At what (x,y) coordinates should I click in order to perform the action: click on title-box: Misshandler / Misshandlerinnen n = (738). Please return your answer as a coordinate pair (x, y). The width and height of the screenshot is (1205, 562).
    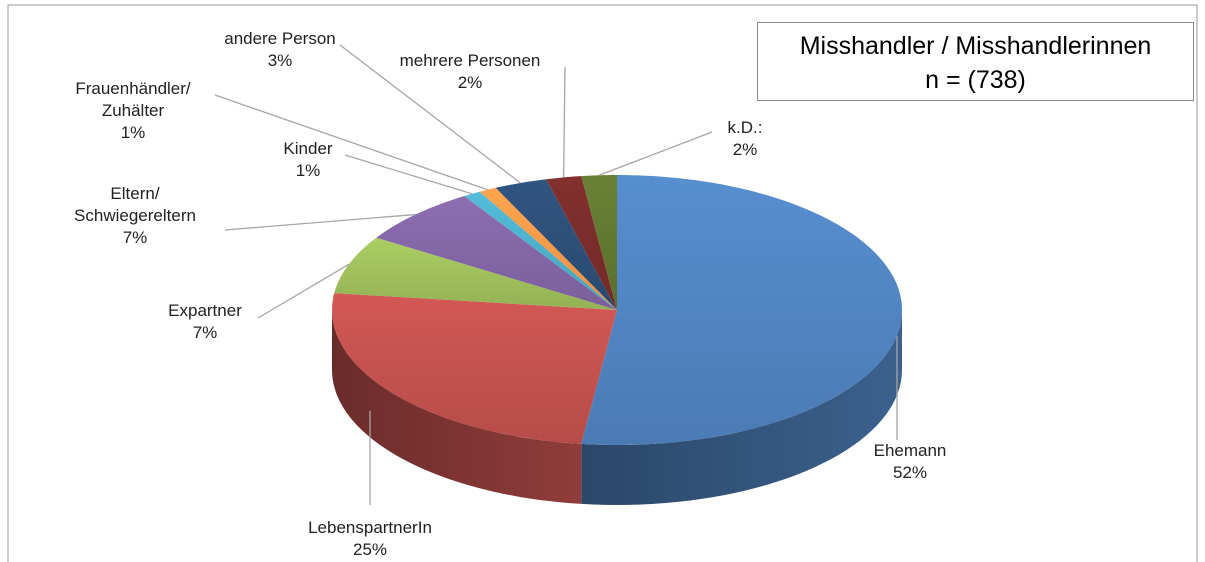
    Looking at the image, I should click on (975, 61).